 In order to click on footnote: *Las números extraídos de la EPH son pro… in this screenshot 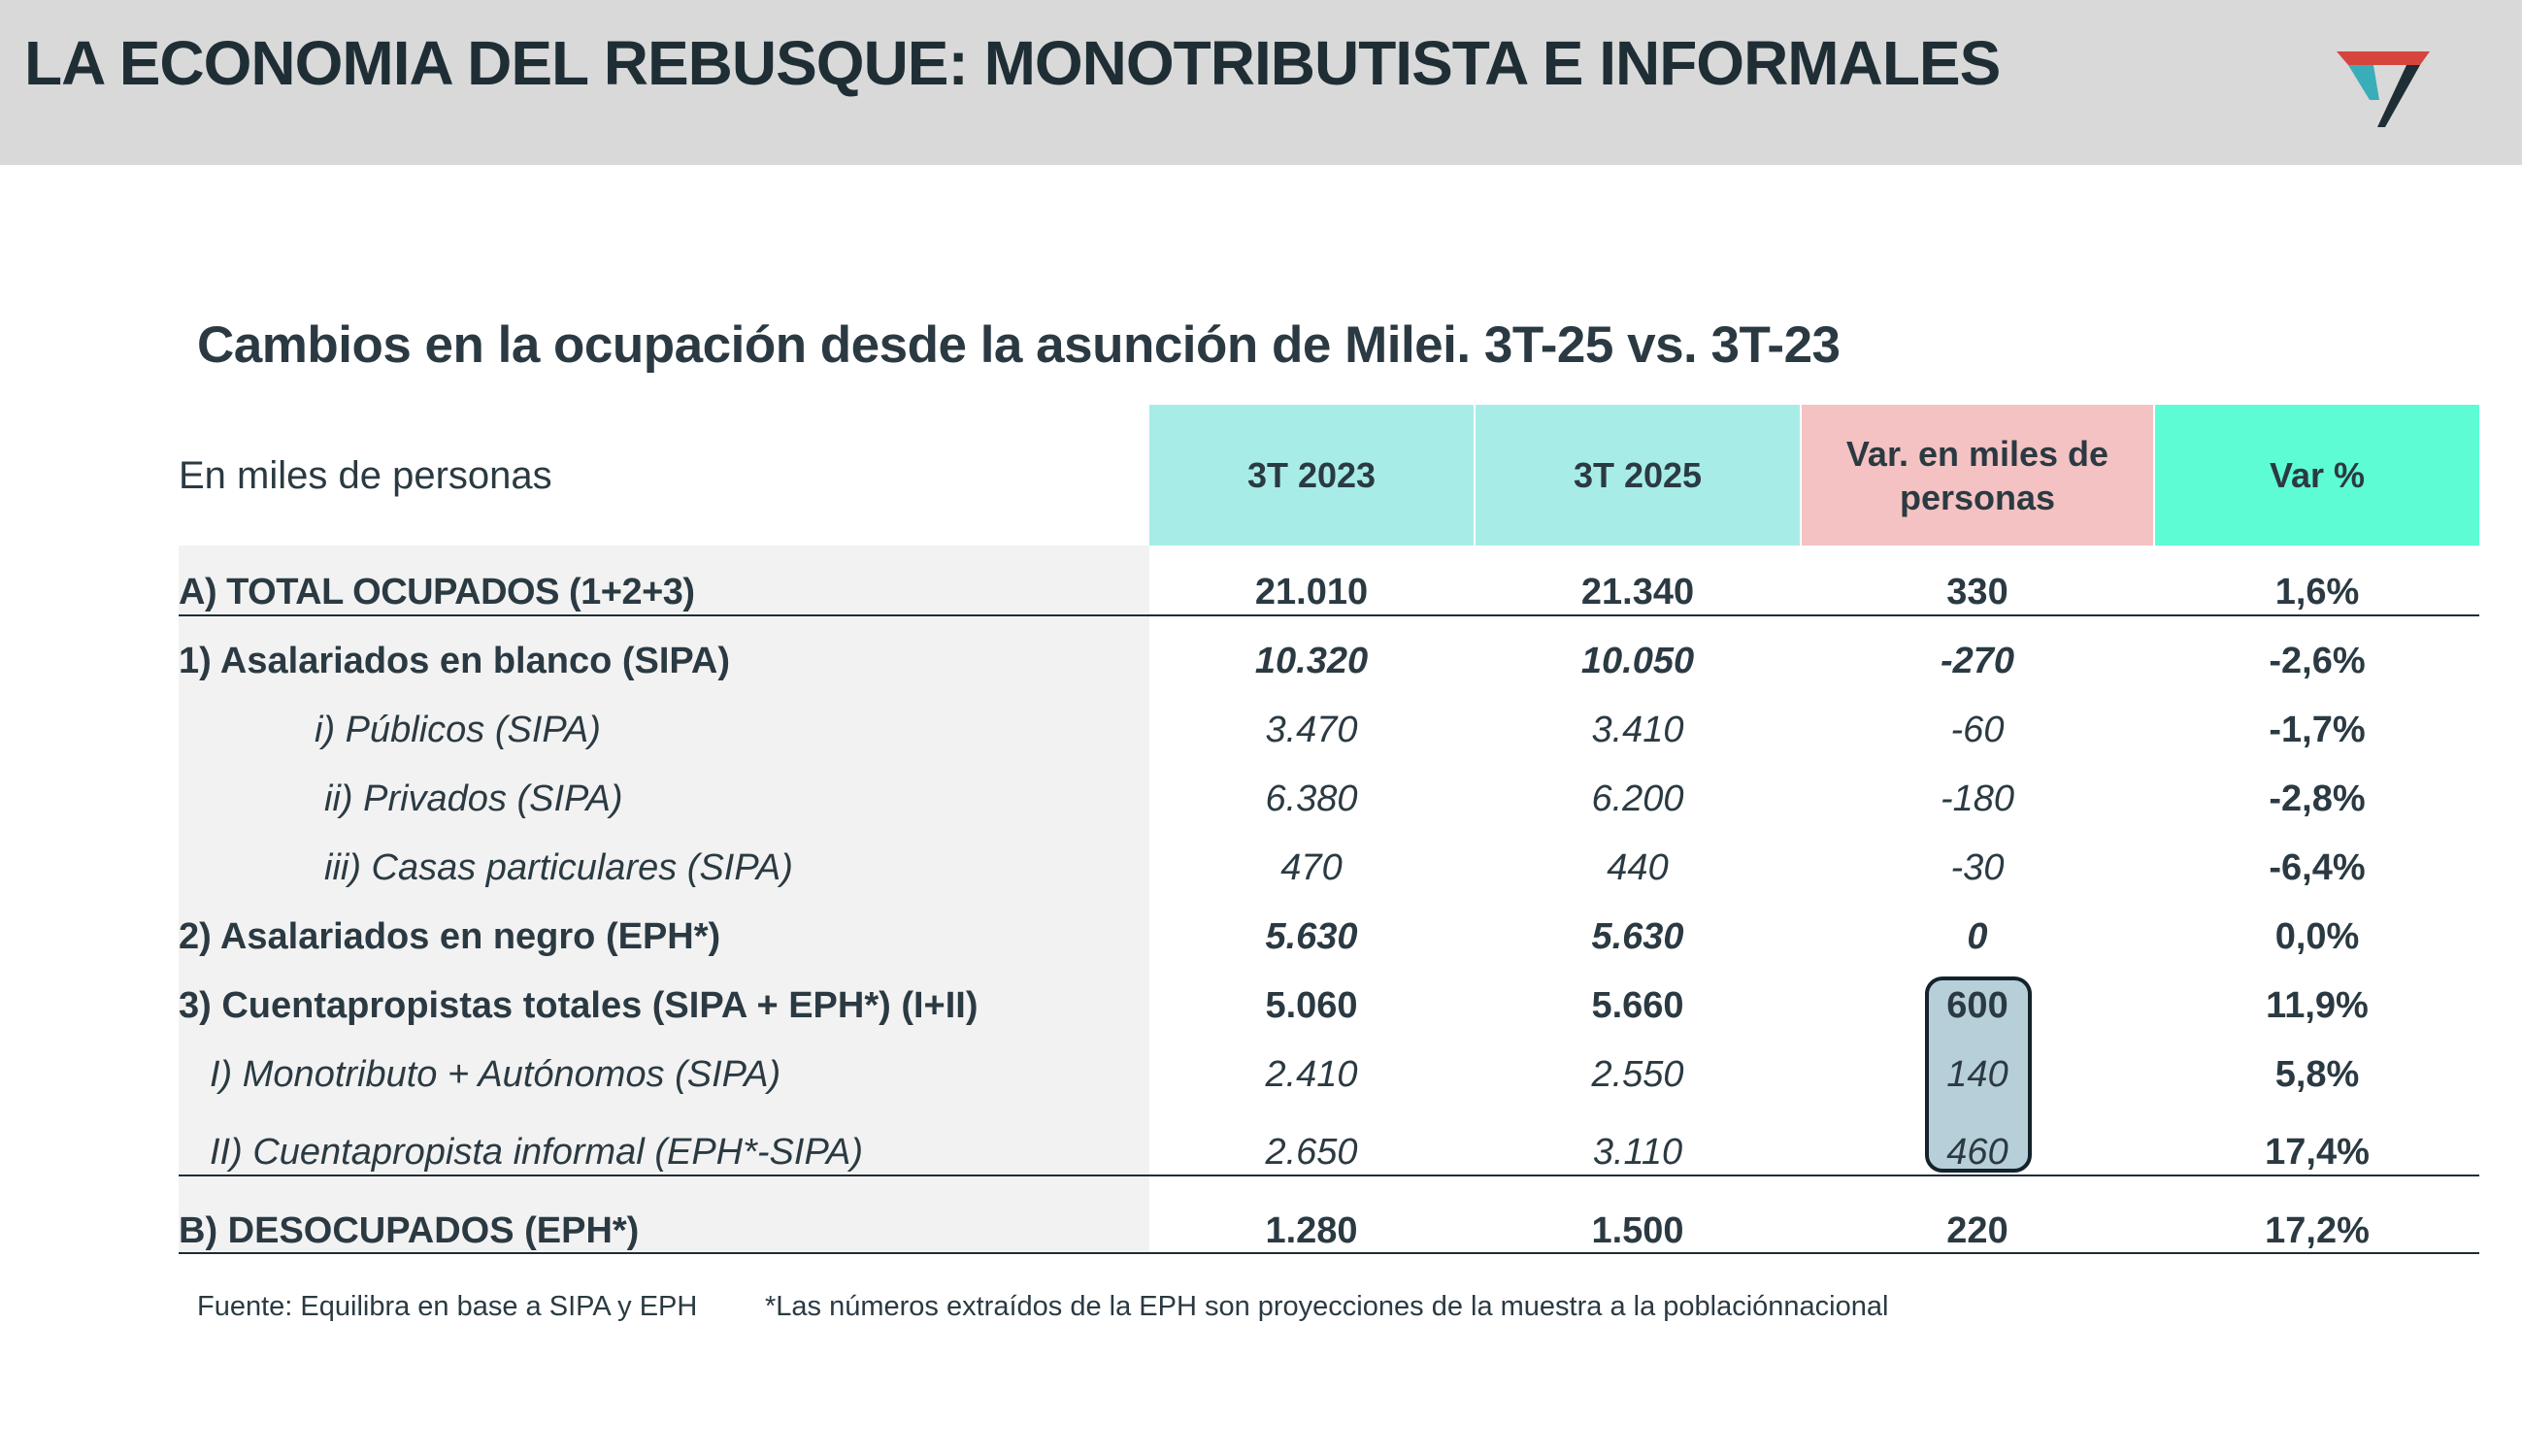, I will do `click(1327, 1306)`.